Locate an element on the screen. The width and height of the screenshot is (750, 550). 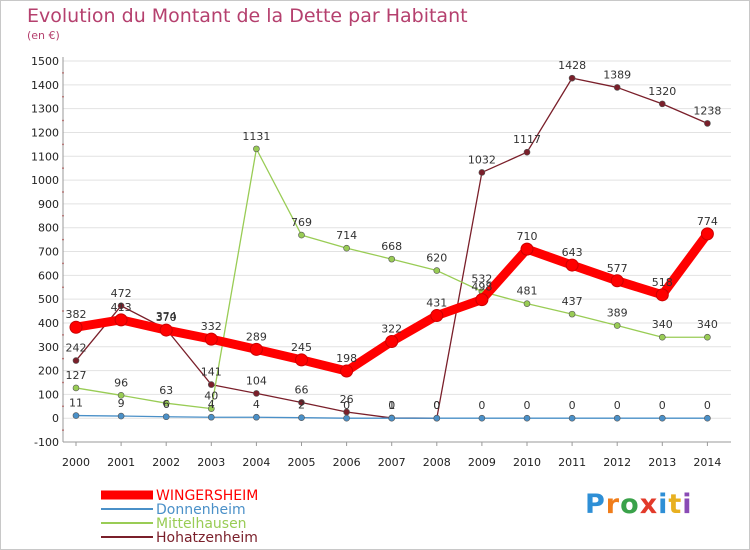
legend-label: Donnenheim is located at coordinates (201, 510).